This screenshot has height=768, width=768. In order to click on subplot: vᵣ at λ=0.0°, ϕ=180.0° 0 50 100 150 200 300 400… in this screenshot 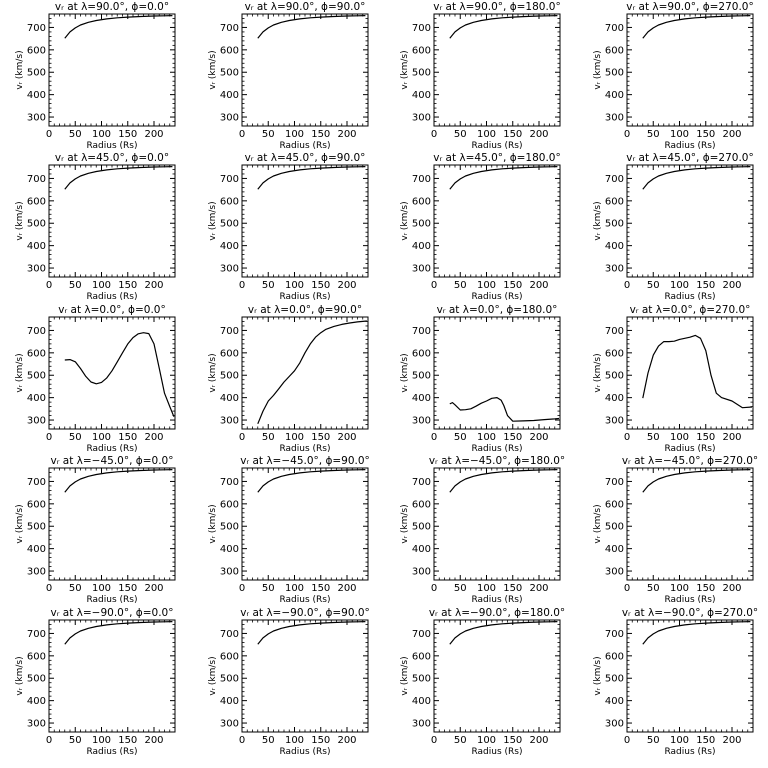, I will do `click(480, 379)`.